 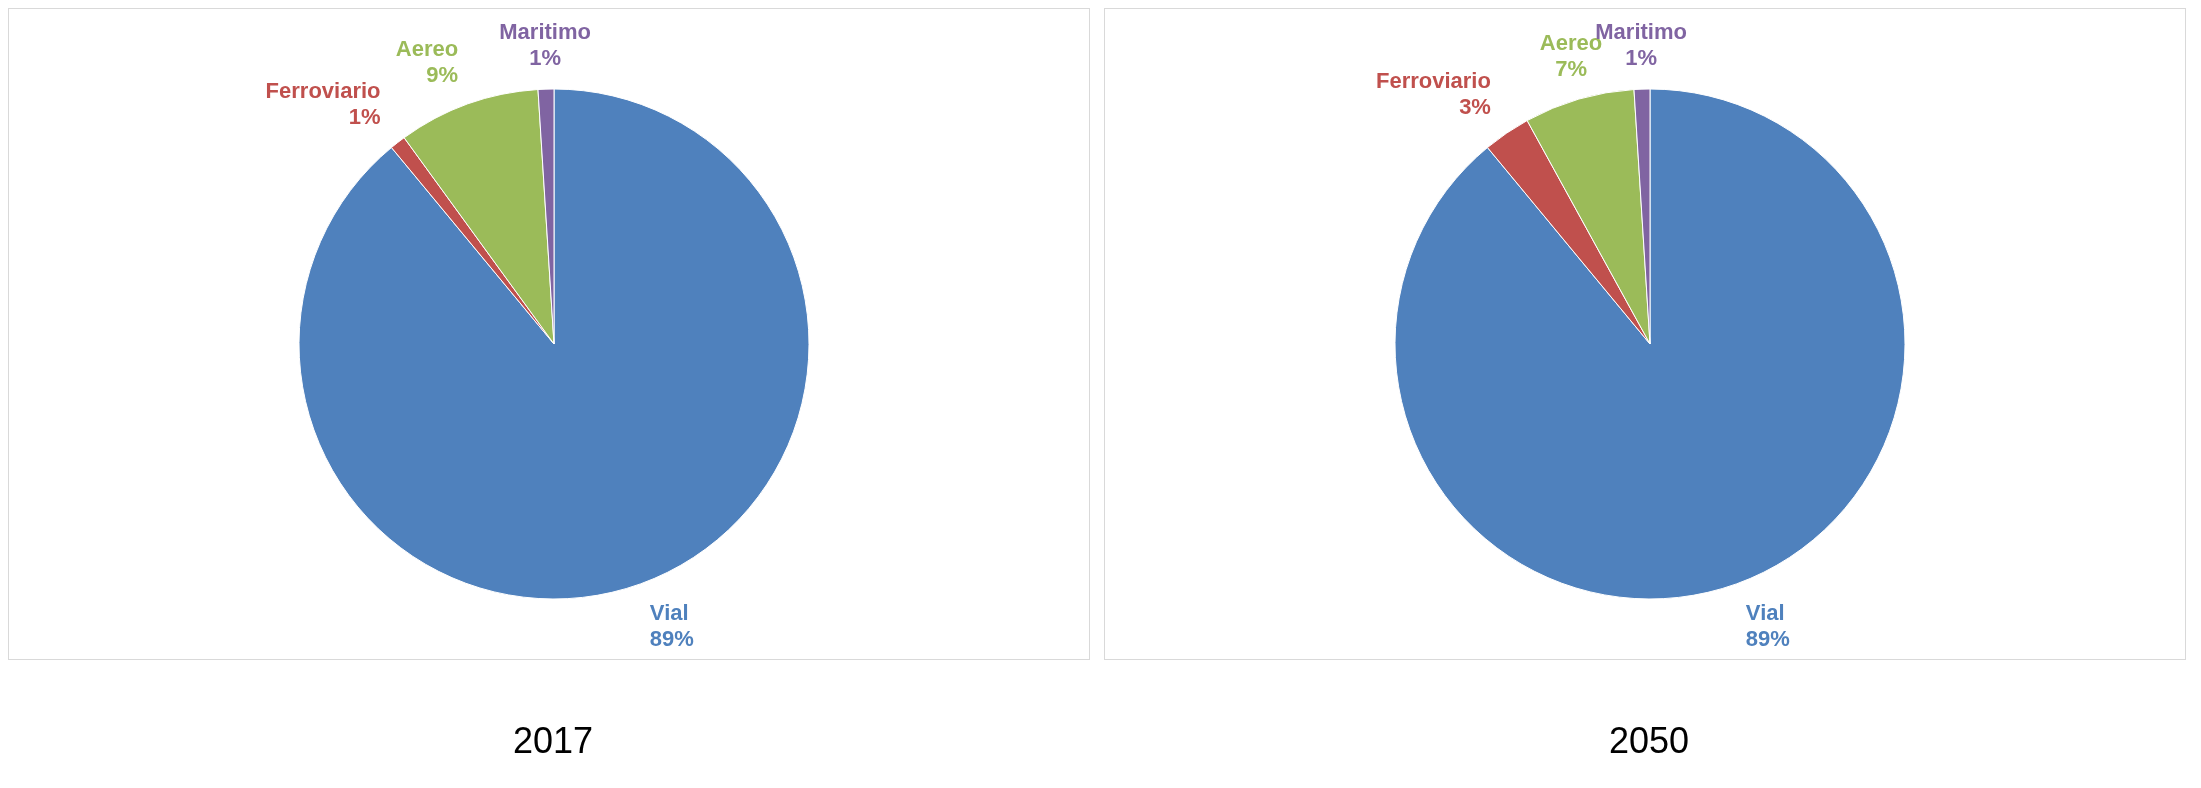 I want to click on text: 2050, so click(x=1649, y=741).